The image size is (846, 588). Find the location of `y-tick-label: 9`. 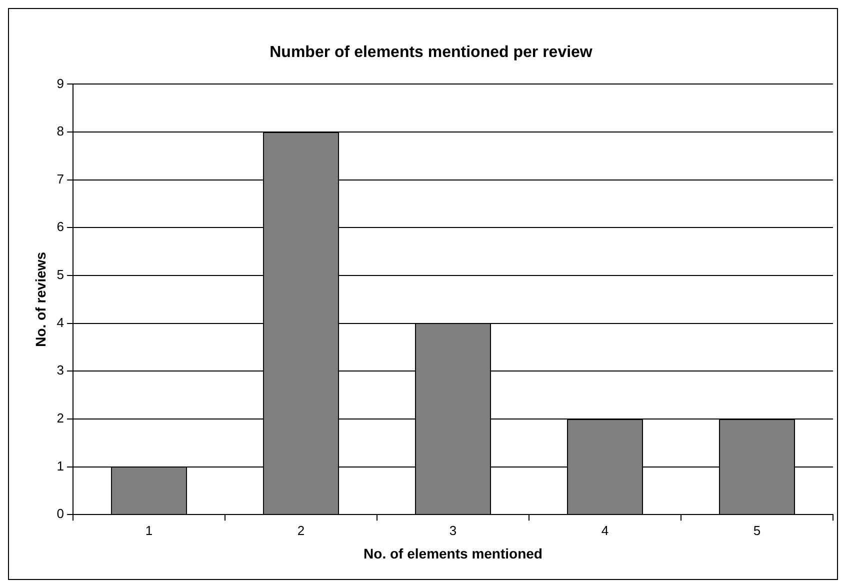

y-tick-label: 9 is located at coordinates (60, 83).